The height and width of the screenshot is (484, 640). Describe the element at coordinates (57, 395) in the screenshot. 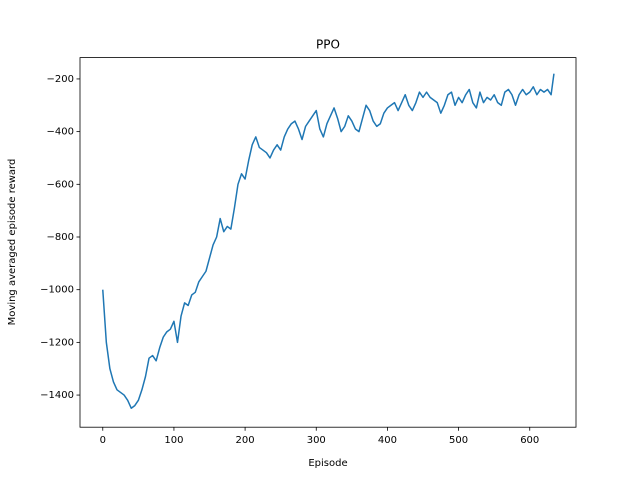

I see `y-tick-label: −1400` at that location.